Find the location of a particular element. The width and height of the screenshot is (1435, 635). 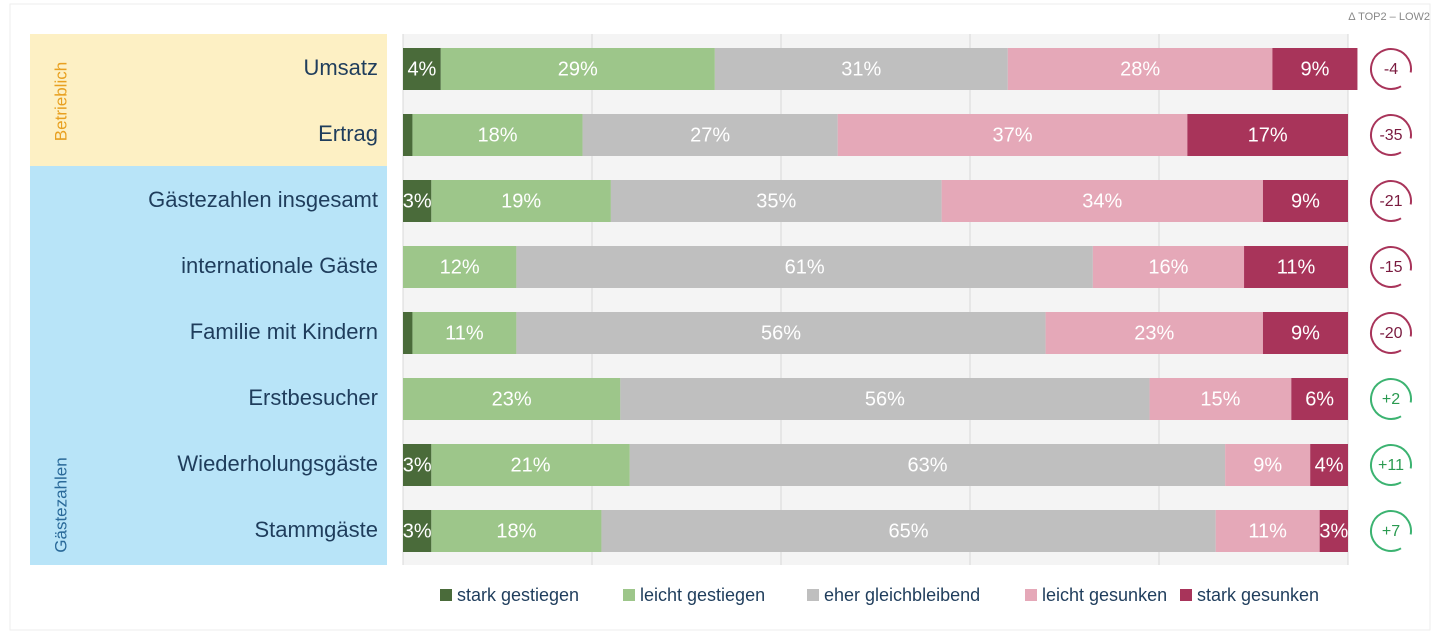

legend-label: leicht gestiegen is located at coordinates (702, 595).